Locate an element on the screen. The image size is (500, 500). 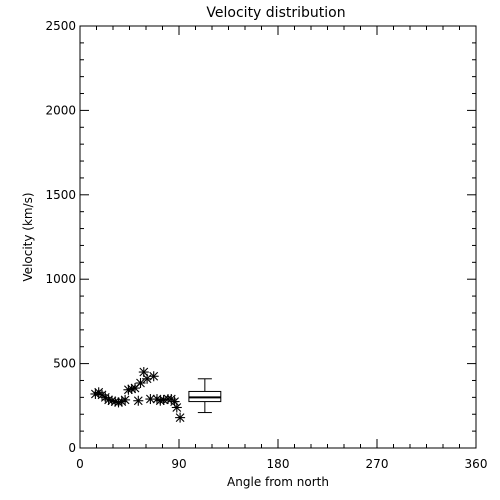
data-points is located at coordinates (138, 395).